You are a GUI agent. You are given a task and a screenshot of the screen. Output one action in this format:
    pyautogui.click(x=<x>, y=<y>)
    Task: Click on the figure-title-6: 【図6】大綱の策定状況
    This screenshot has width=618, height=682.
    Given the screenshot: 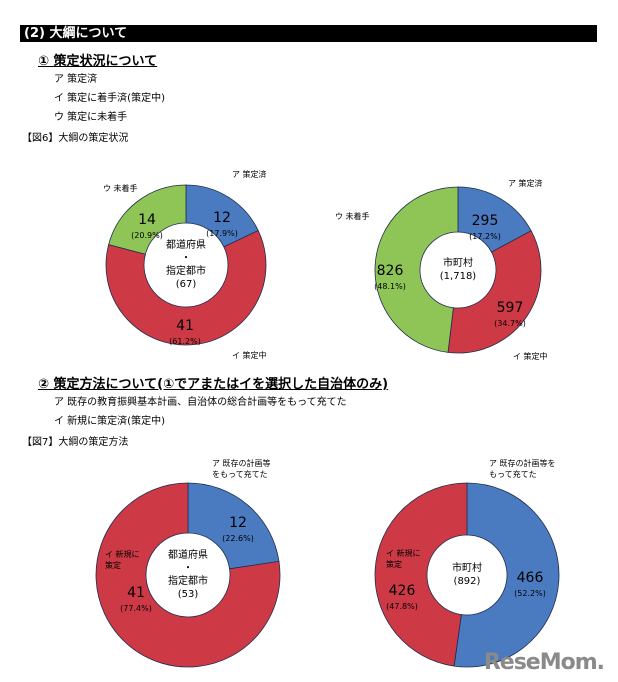 What is the action you would take?
    pyautogui.click(x=75, y=138)
    